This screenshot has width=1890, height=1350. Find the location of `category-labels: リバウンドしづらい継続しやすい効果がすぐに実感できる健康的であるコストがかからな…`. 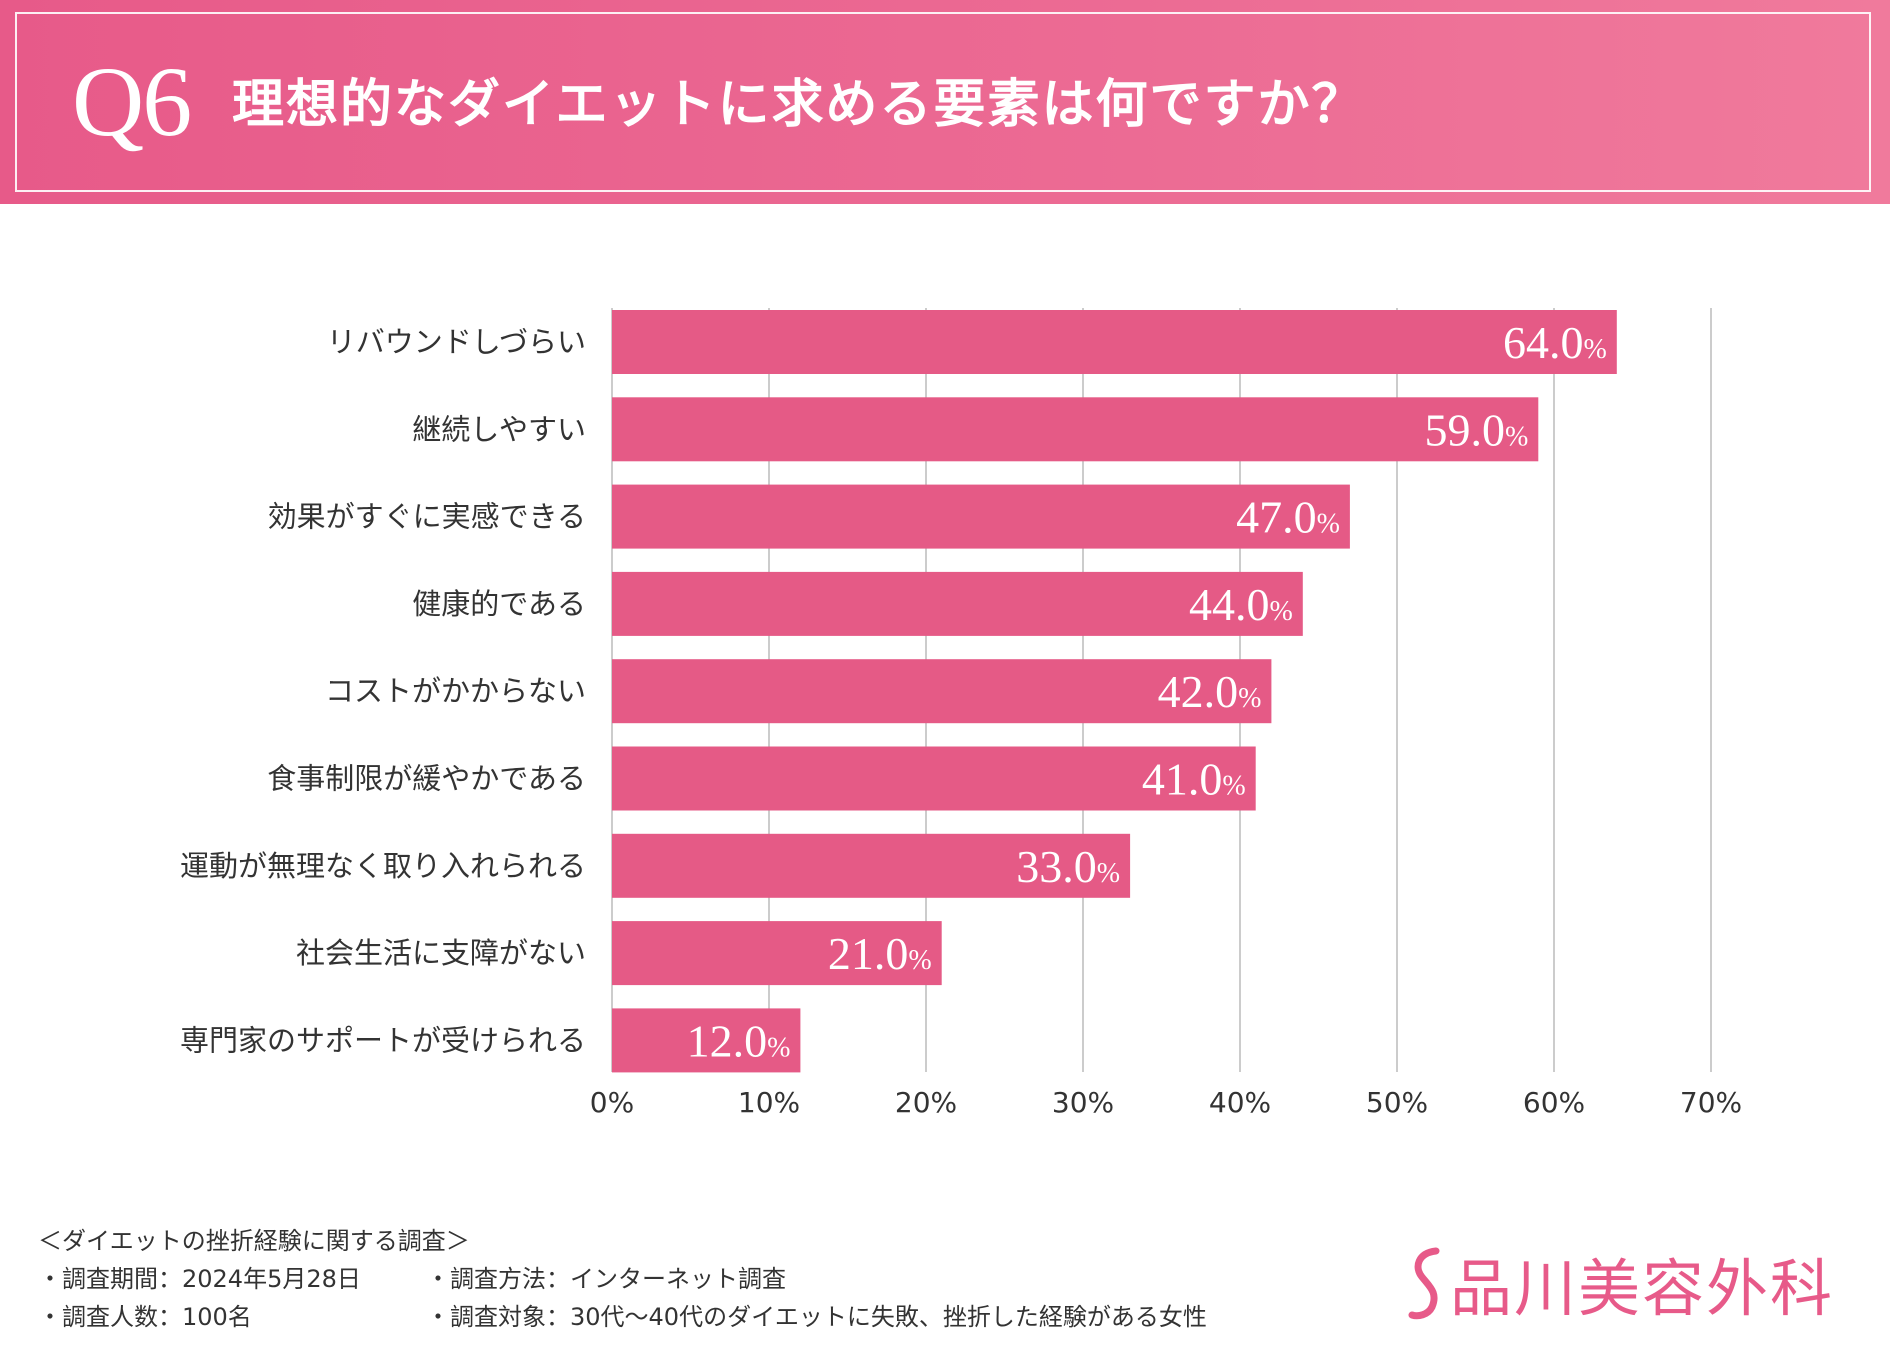

category-labels: リバウンドしづらい継続しやすい効果がすぐに実感できる健康的であるコストがかからな… is located at coordinates (383, 691).